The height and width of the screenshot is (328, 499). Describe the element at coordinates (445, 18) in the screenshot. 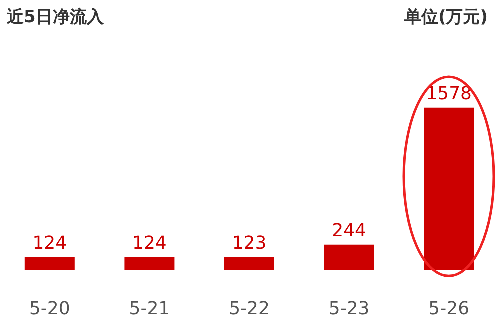

I see `text: 单位(万元)` at that location.